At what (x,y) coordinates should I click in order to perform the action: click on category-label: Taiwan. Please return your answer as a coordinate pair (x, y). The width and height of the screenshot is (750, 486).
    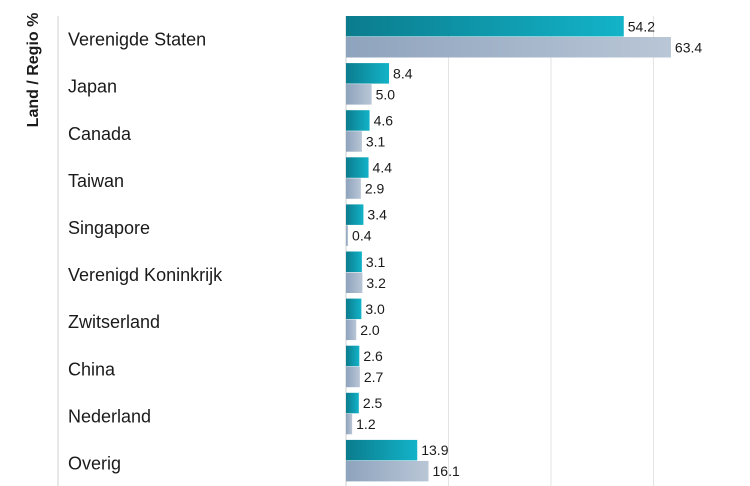
    Looking at the image, I should click on (96, 181).